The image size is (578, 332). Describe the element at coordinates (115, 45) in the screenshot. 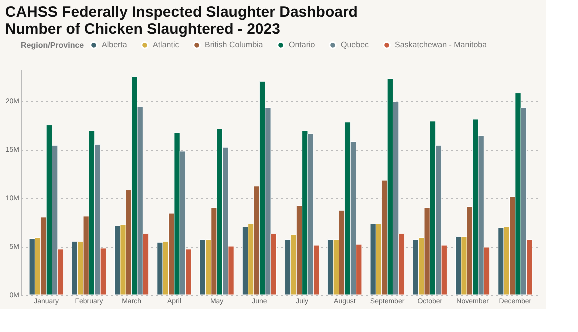

I see `legend-label: Alberta` at that location.